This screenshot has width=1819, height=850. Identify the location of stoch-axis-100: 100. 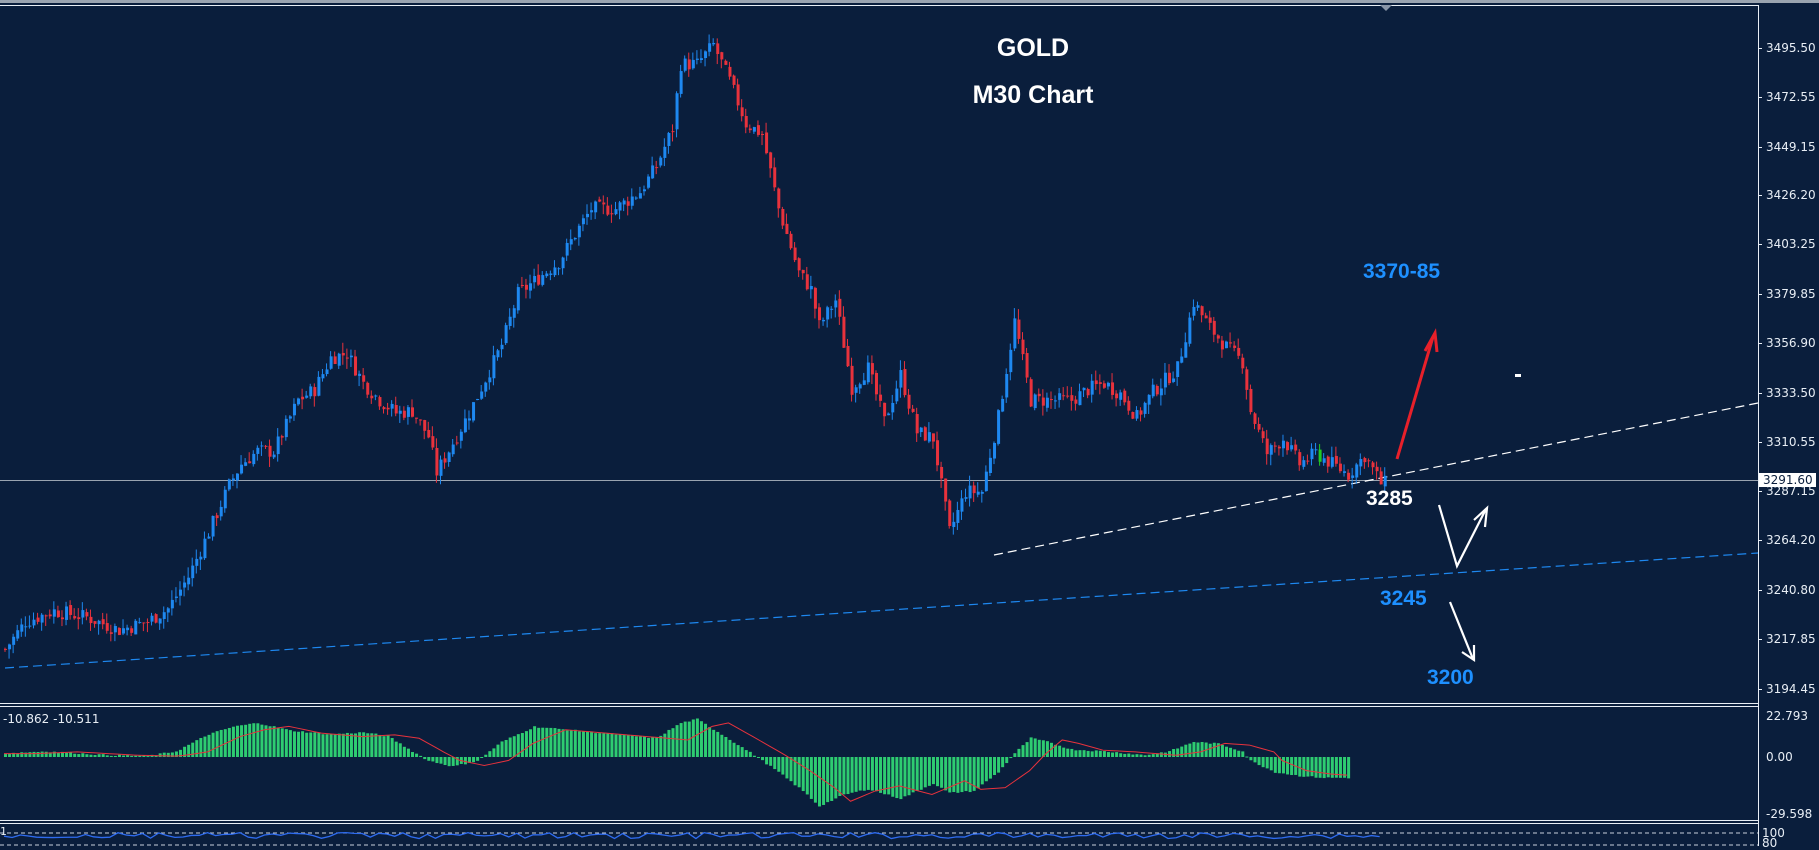
(1773, 833).